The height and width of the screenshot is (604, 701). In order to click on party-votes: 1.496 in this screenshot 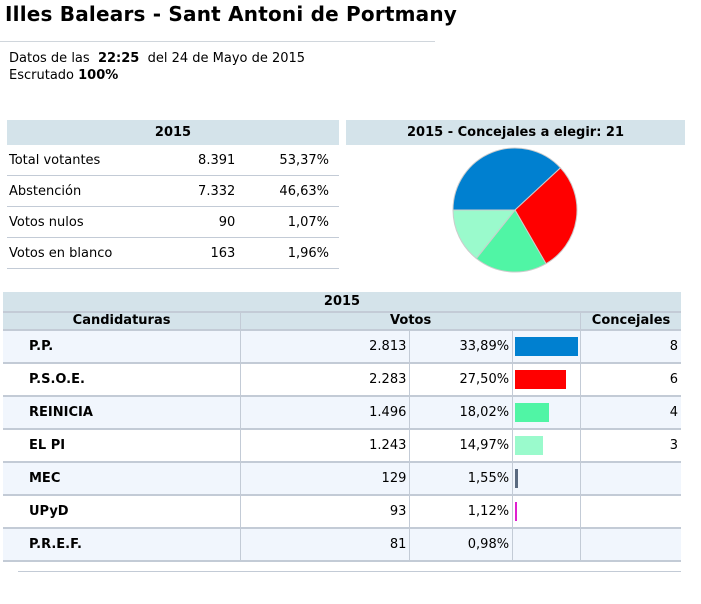, I will do `click(325, 413)`.